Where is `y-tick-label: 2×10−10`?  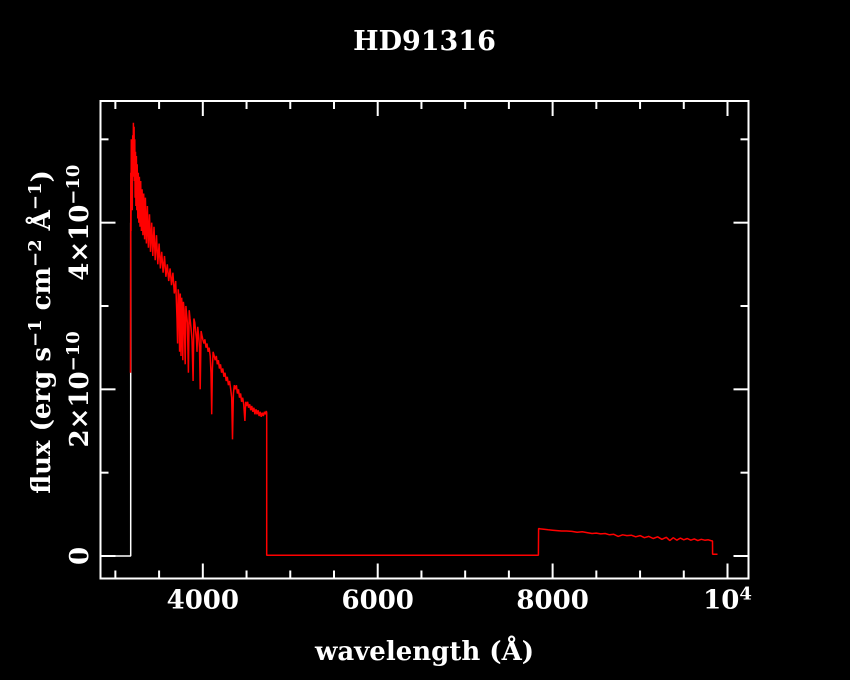
y-tick-label: 2×10−10 is located at coordinates (79, 389).